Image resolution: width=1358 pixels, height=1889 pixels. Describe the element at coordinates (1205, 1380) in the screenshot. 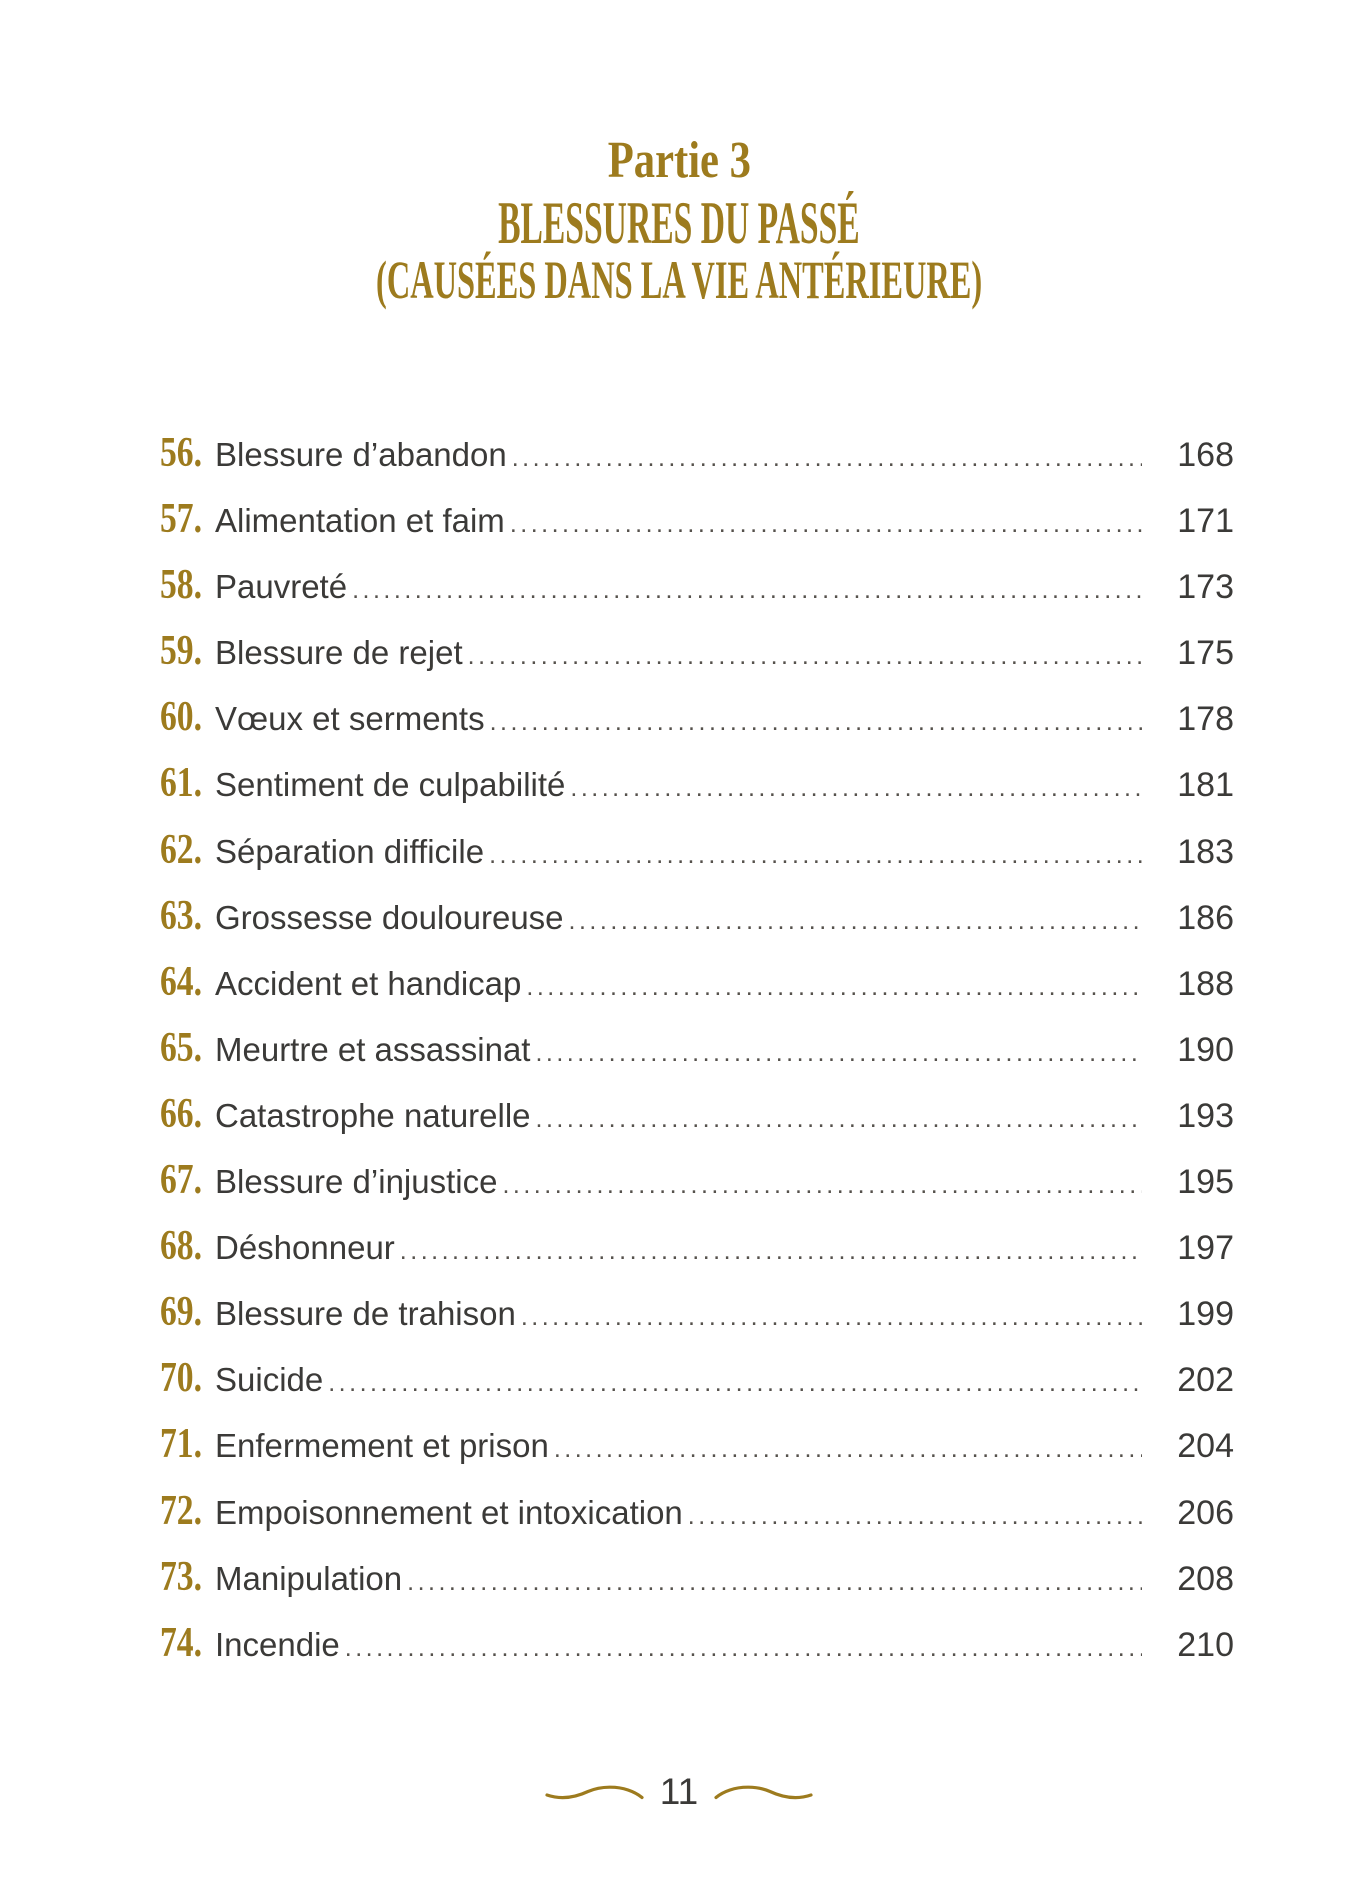

I see `toc-entry-page: 202` at that location.